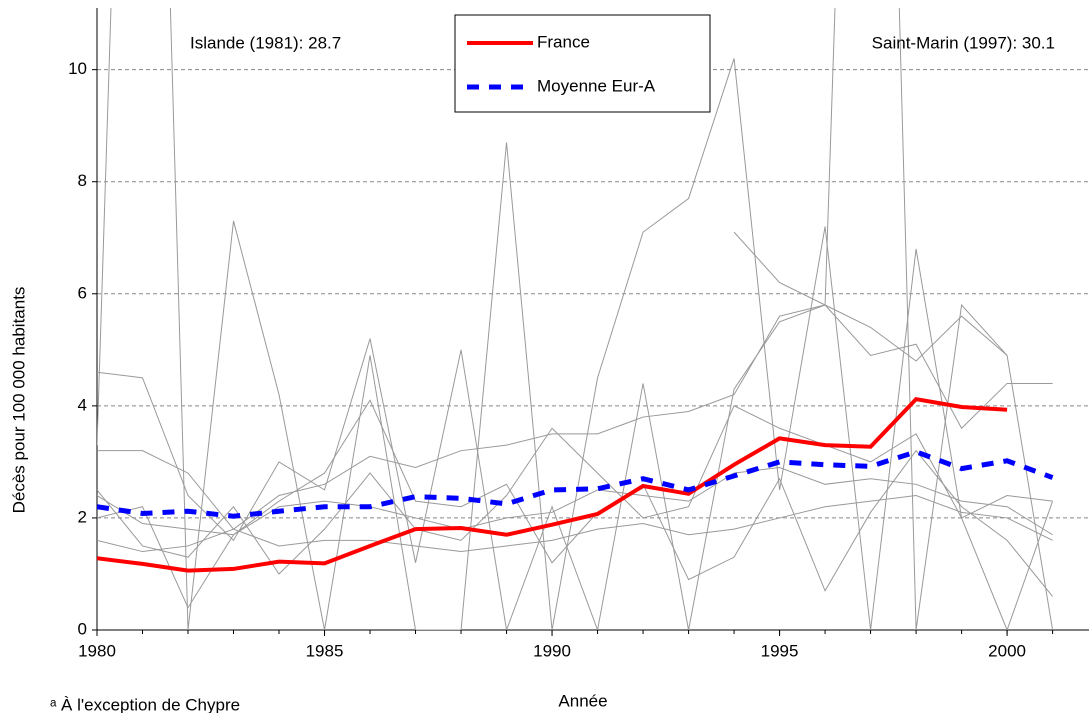  I want to click on y-tick-label: 6, so click(82, 292).